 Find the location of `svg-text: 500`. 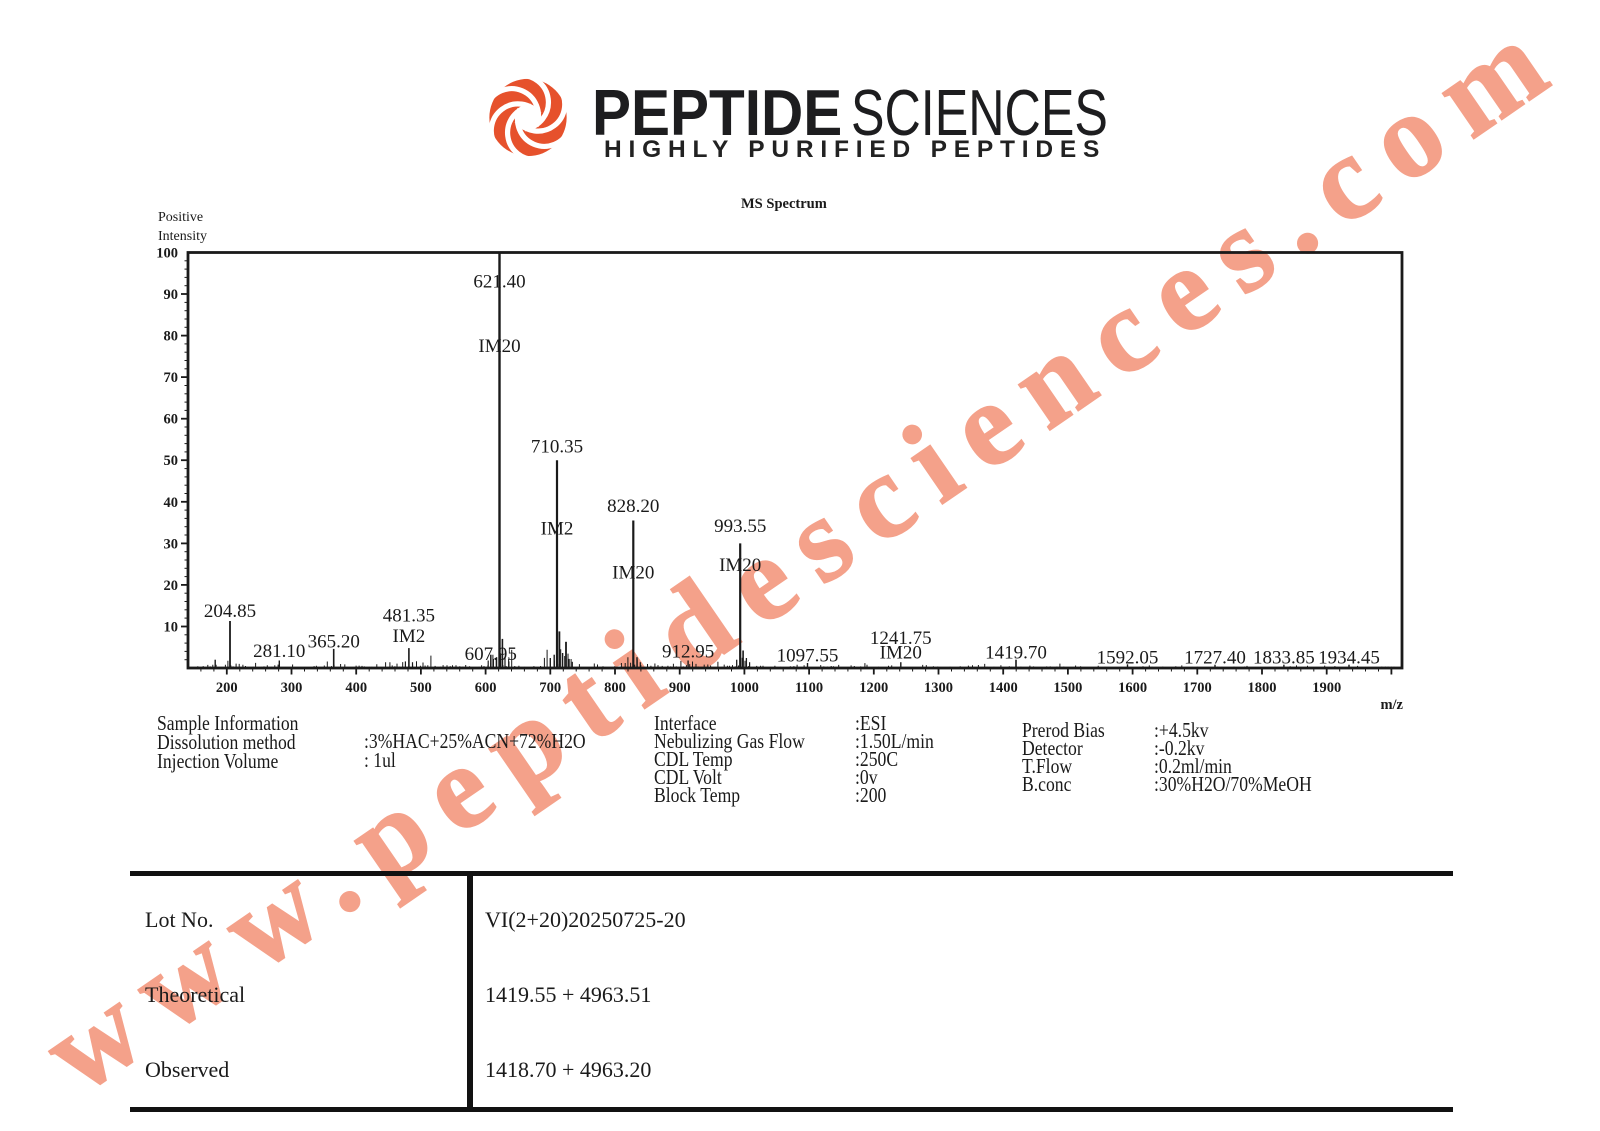

svg-text: 500 is located at coordinates (421, 688).